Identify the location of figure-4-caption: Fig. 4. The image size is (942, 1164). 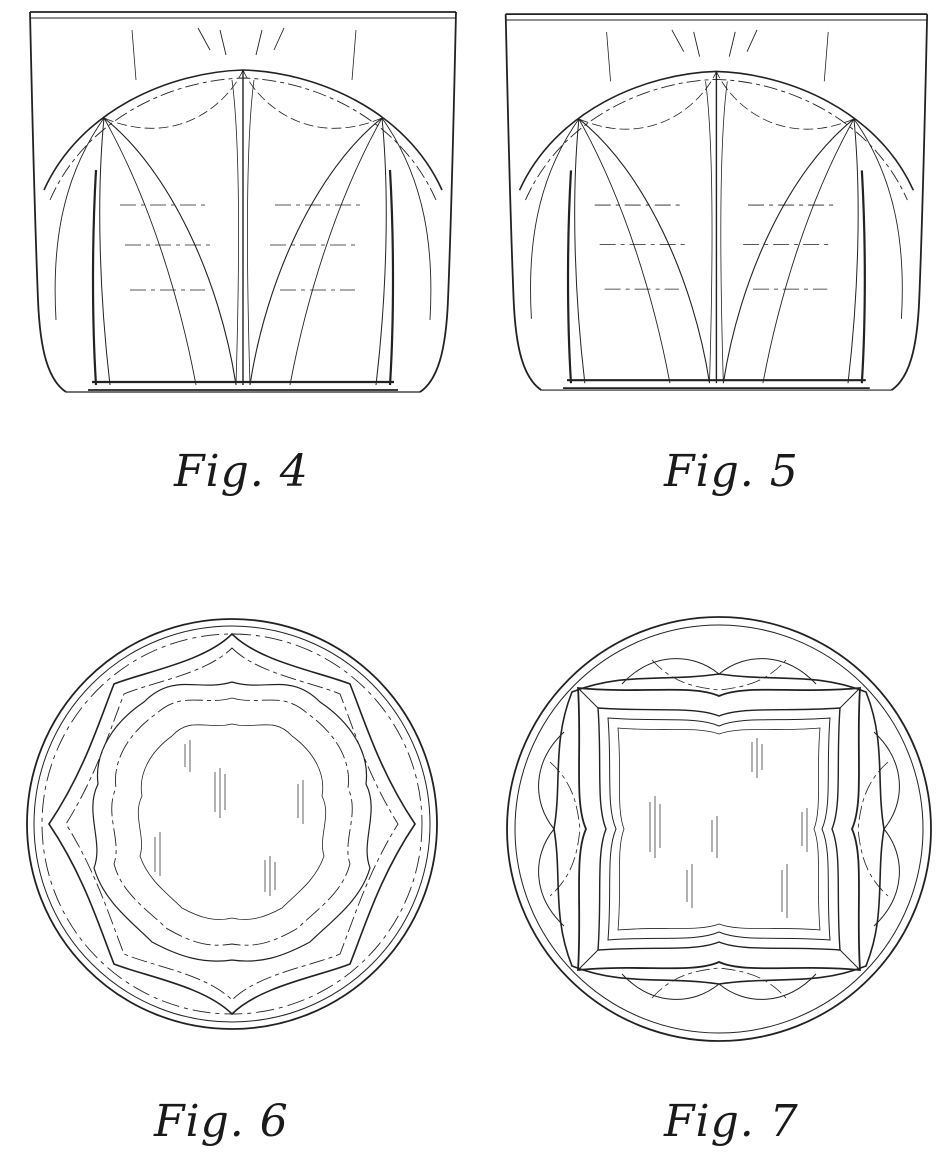
(241, 471).